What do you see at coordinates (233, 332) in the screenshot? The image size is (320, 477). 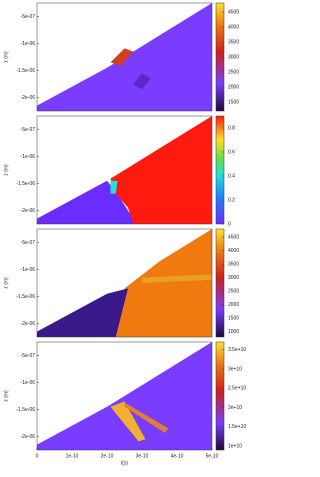 I see `colorbar-tick-label: 1000` at bounding box center [233, 332].